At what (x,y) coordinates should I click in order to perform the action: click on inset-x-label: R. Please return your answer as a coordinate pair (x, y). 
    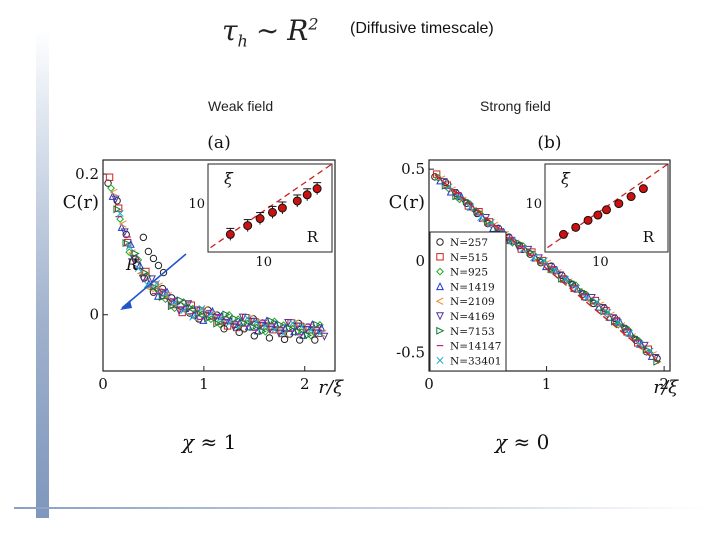
    Looking at the image, I should click on (313, 237).